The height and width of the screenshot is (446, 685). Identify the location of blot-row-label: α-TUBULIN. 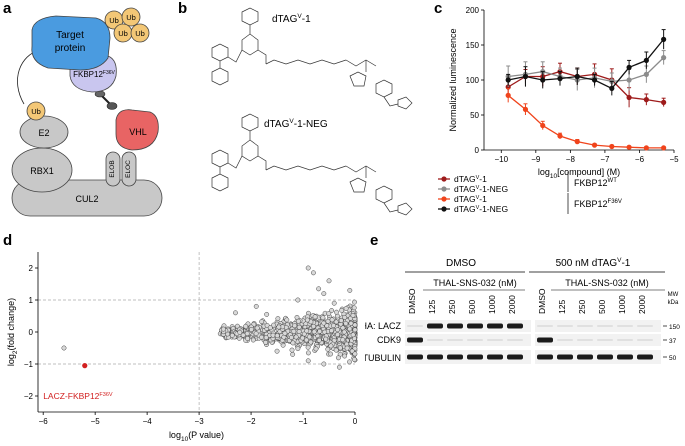
(383, 358).